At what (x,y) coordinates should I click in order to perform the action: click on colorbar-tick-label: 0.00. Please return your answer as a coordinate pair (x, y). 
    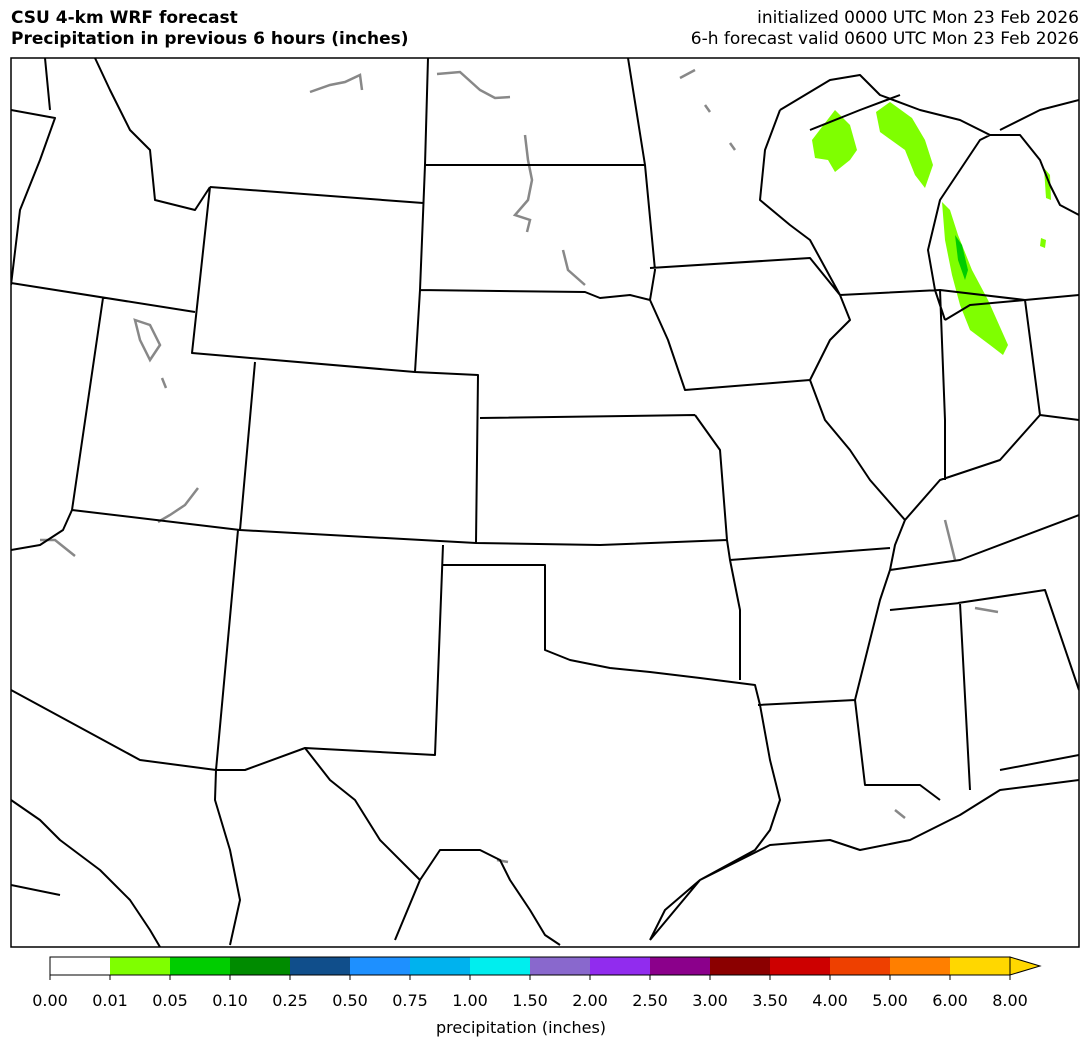
    Looking at the image, I should click on (50, 1000).